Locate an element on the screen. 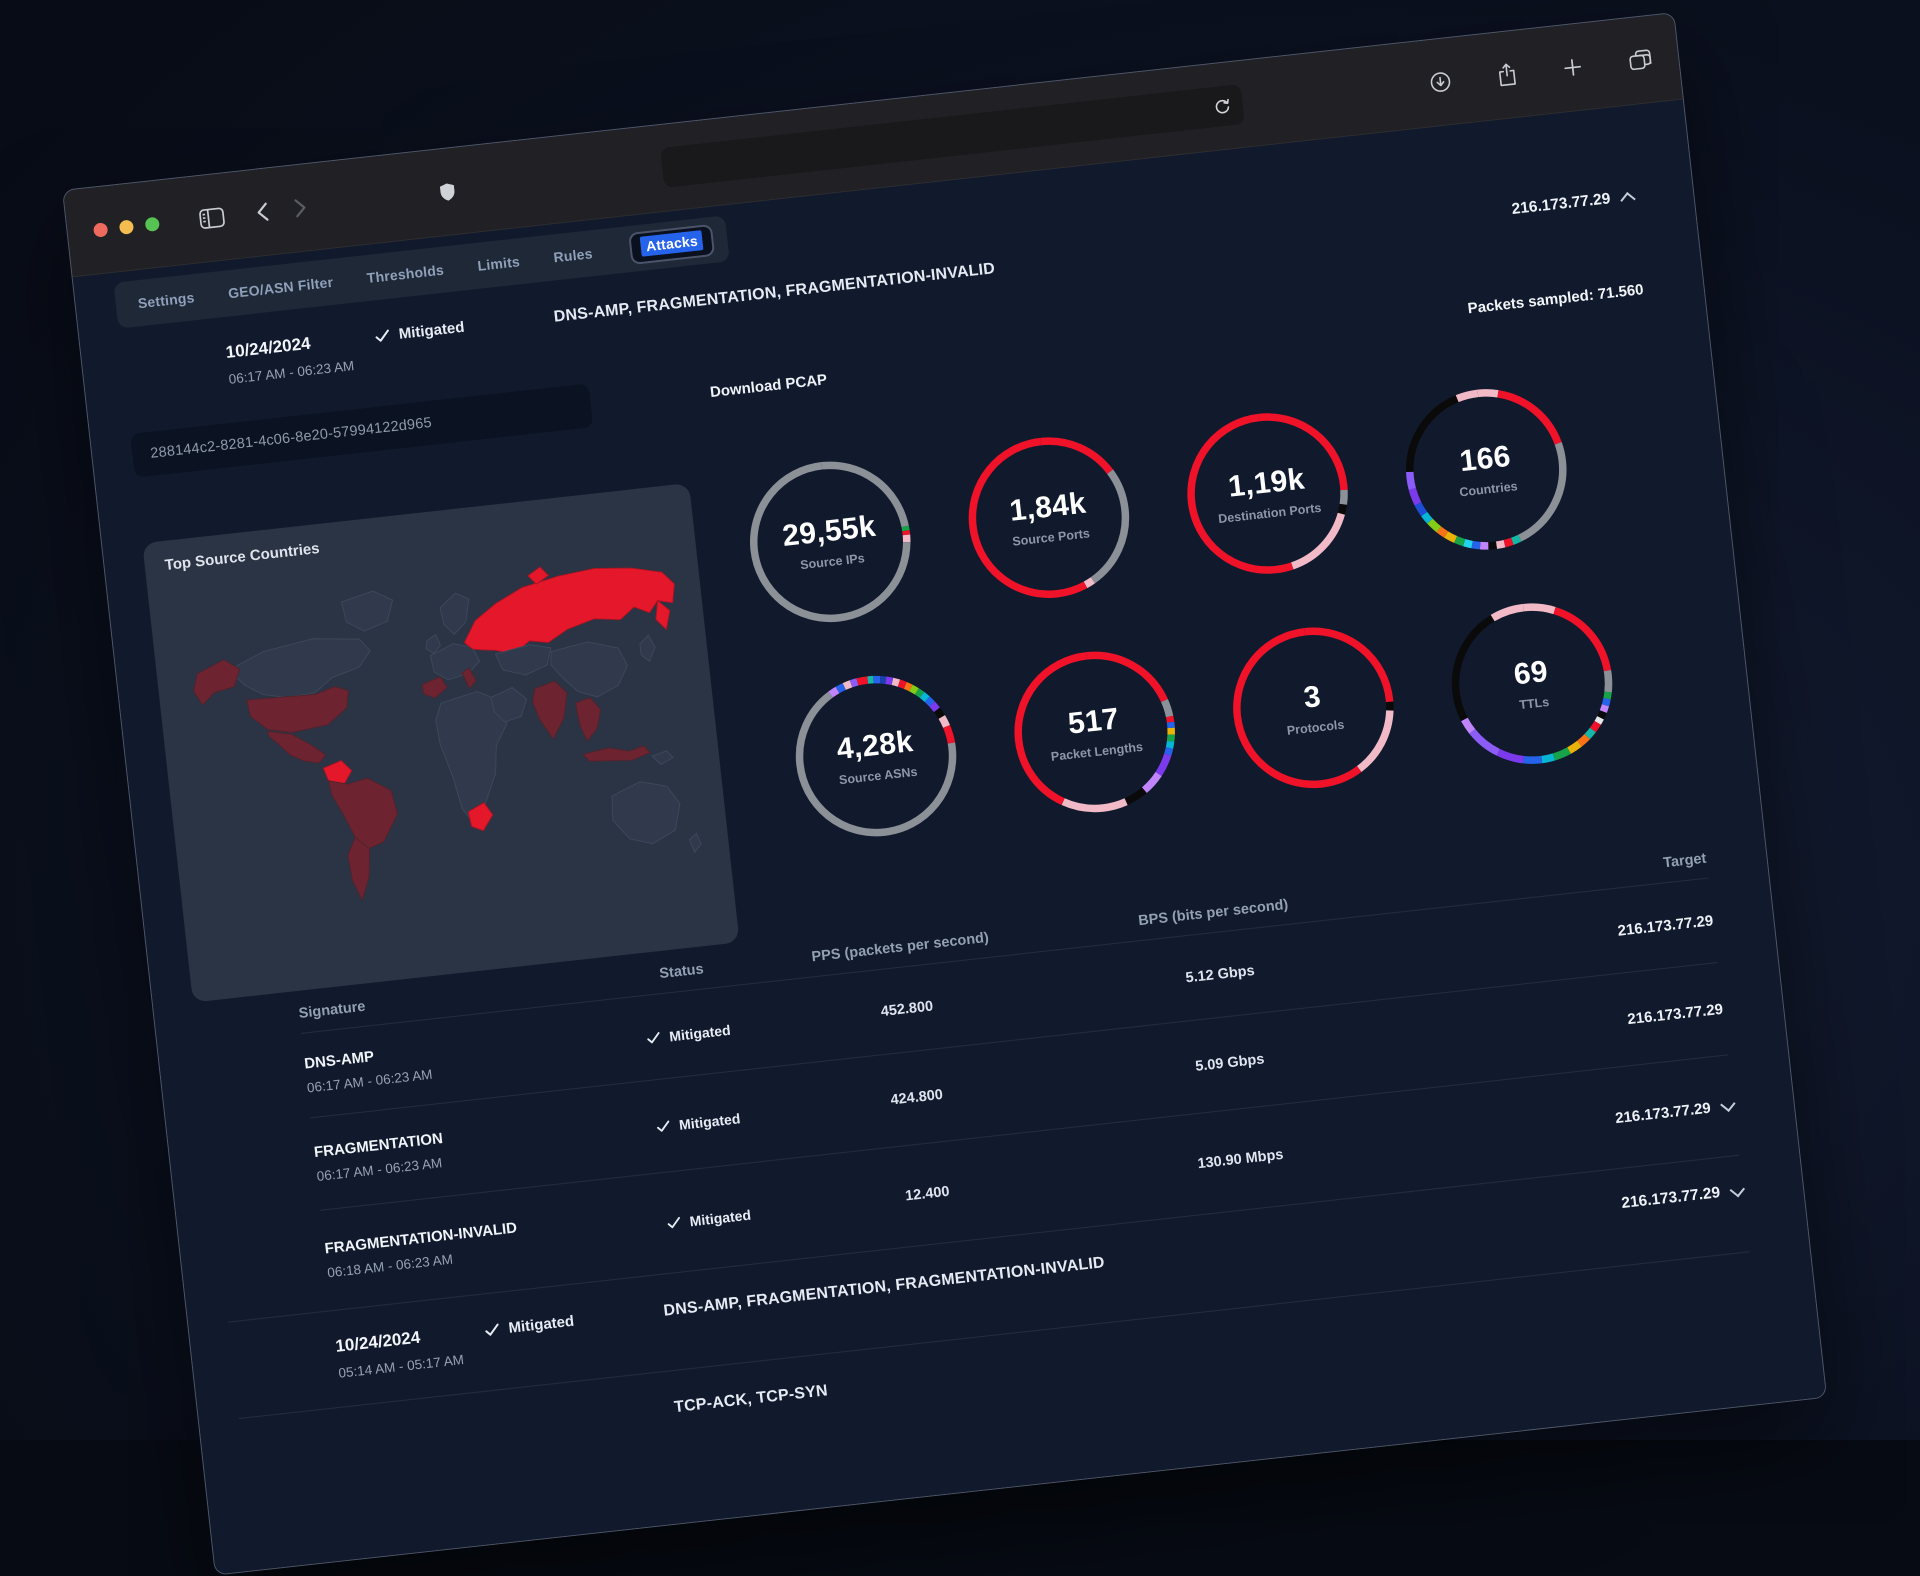 Image resolution: width=1920 pixels, height=1576 pixels. zoom-button is located at coordinates (152, 224).